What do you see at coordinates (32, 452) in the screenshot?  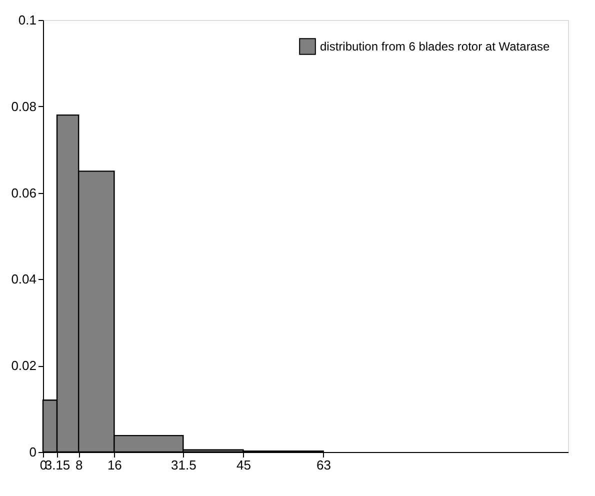 I see `y-tick-label: 0` at bounding box center [32, 452].